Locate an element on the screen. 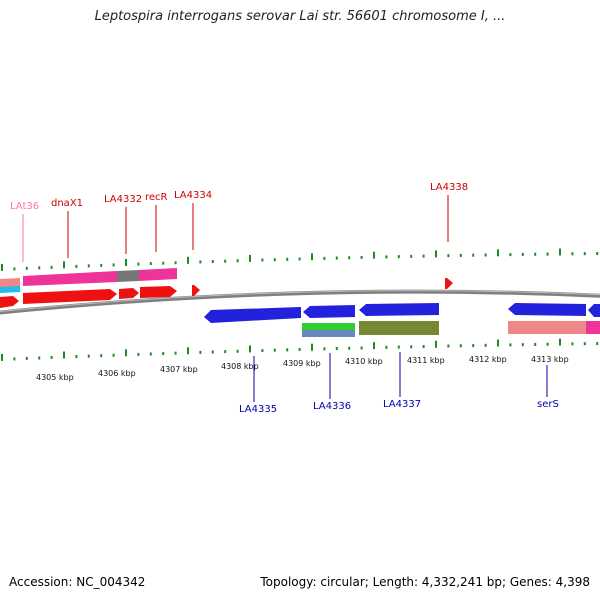 The height and width of the screenshot is (600, 600). chromosome-backbone-highlight is located at coordinates (300, 301).